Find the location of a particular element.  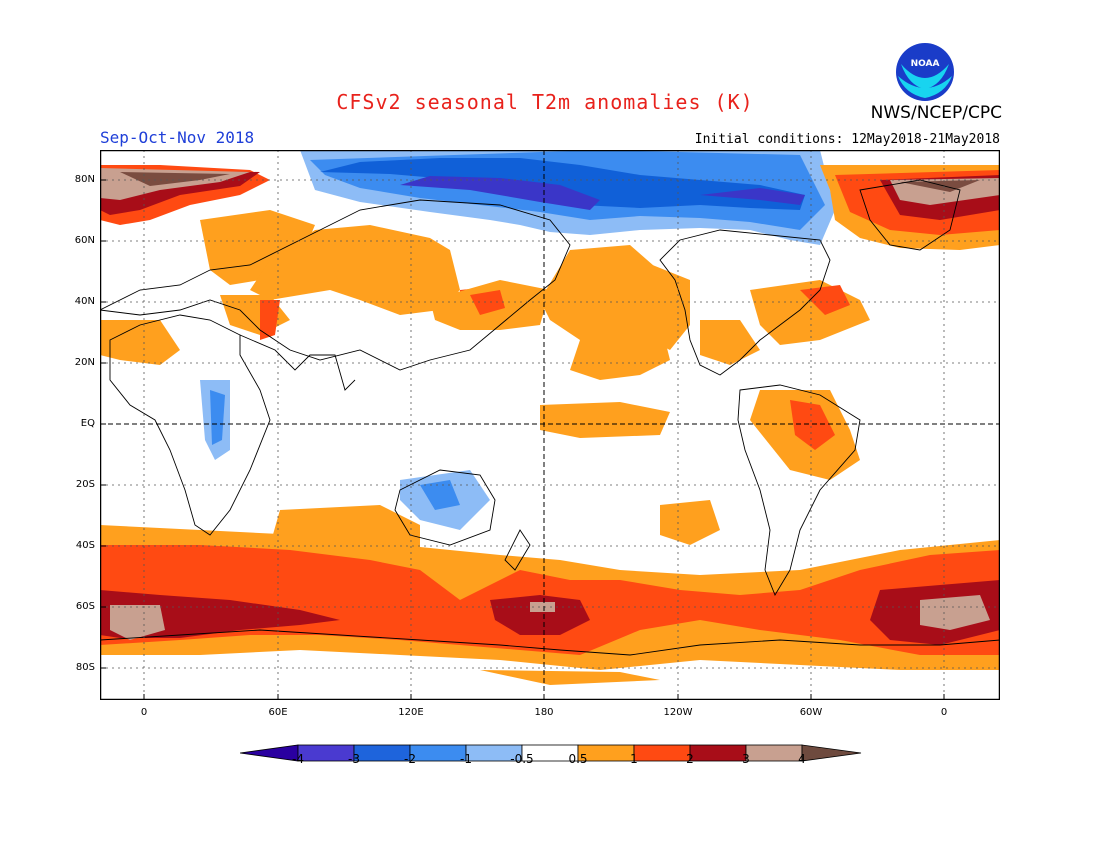

colorbar-label: -1 is located at coordinates (466, 759).